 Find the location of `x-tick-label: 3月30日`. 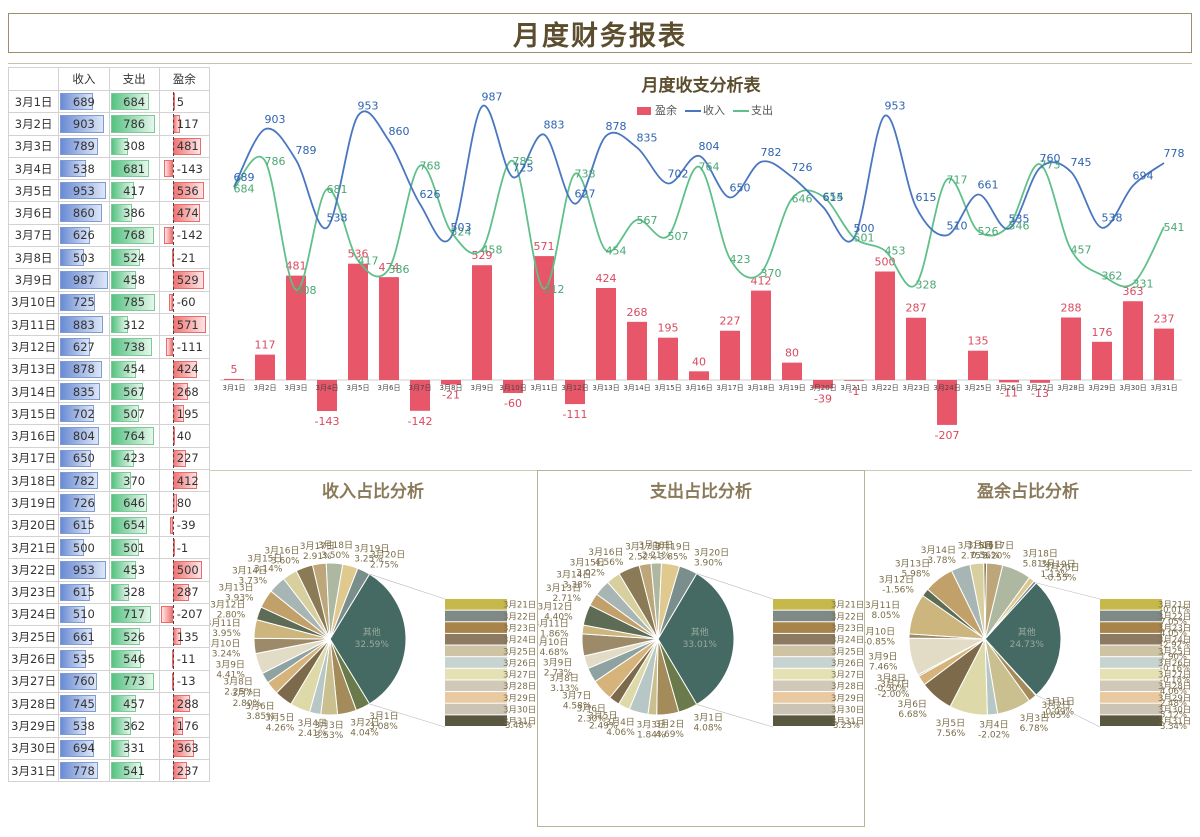

x-tick-label: 3月30日 is located at coordinates (1132, 388).